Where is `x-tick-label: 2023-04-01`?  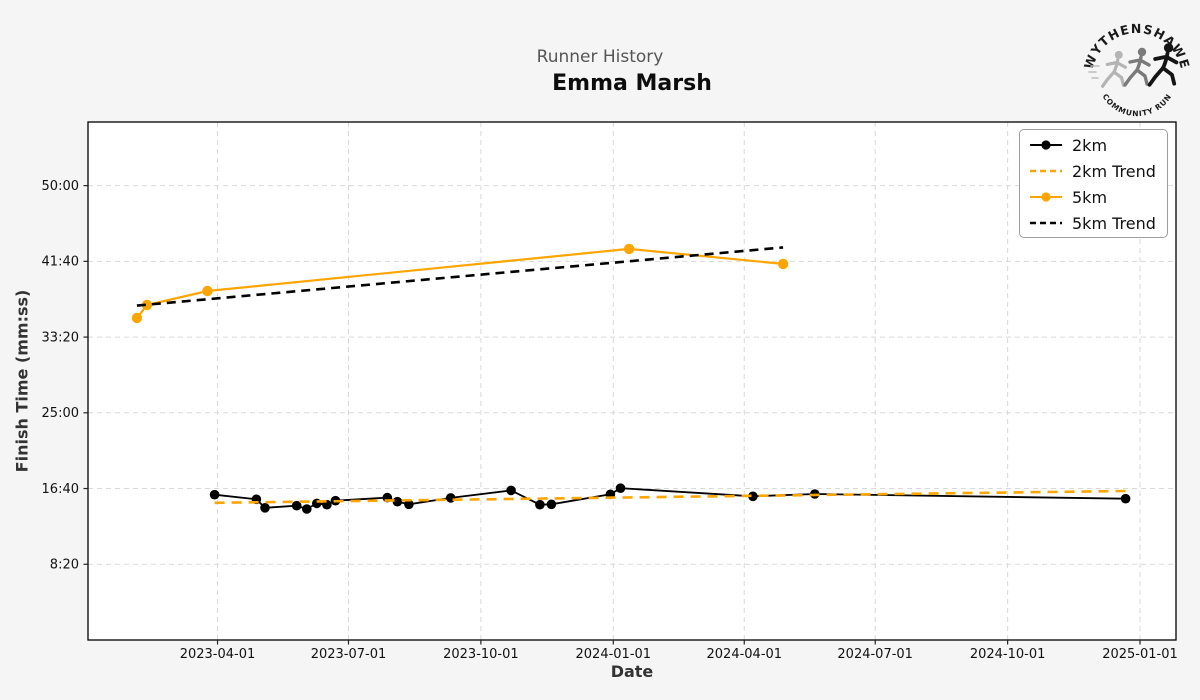
x-tick-label: 2023-04-01 is located at coordinates (218, 654).